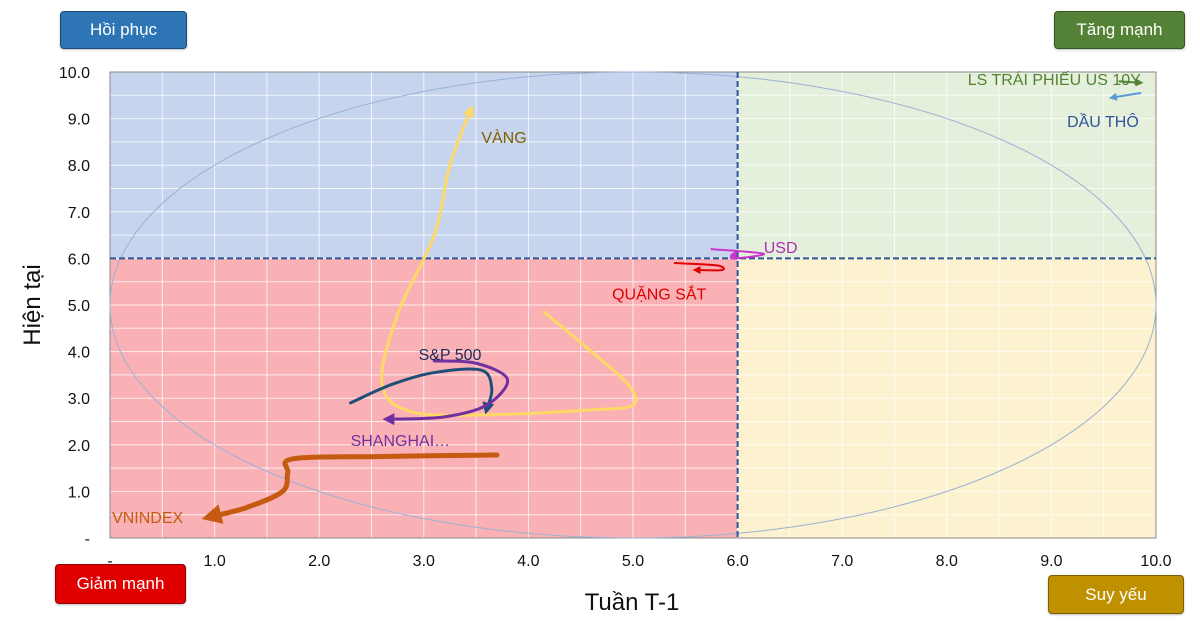 The height and width of the screenshot is (634, 1200). I want to click on x-axis-ticks: - 1.0 2.0 3.0 4.0 5.0 6.0 7.0 8.0 9.0 10.0, so click(639, 561).